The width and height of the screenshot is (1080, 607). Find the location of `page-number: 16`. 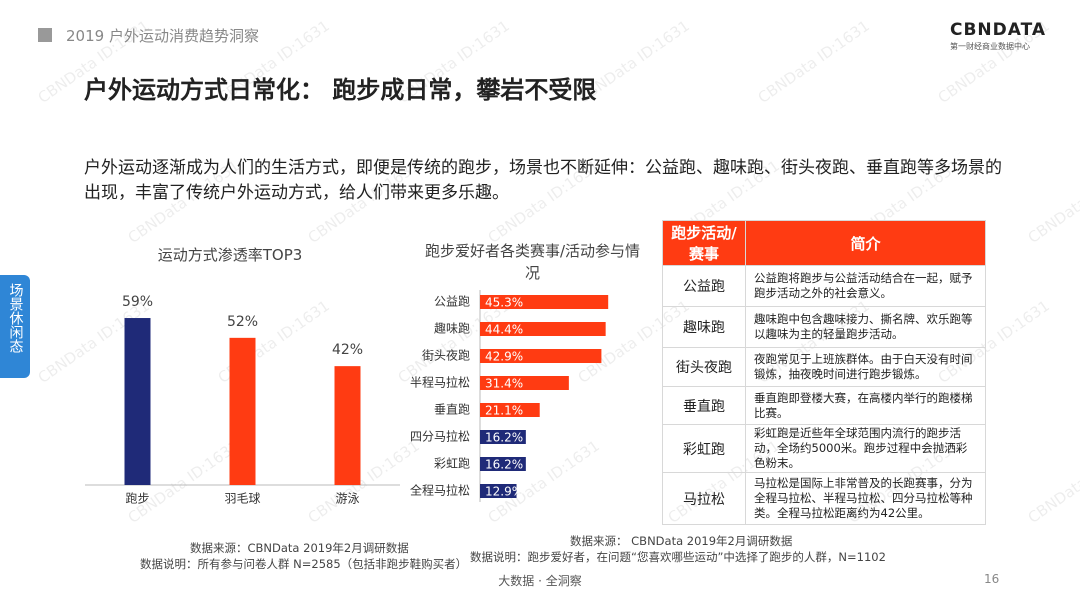

page-number: 16 is located at coordinates (992, 579).